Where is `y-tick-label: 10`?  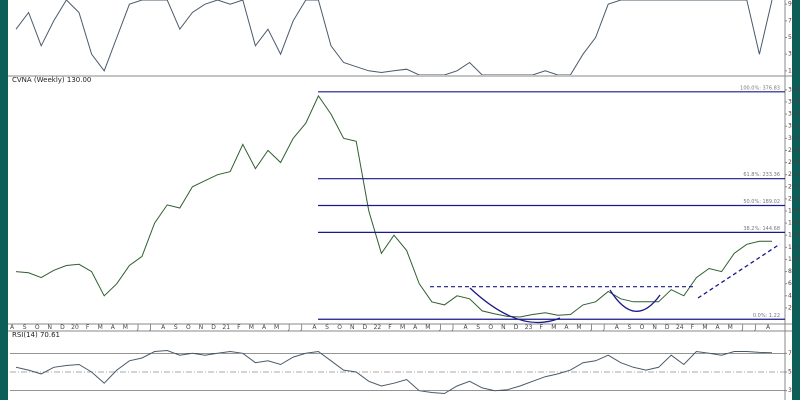
y-tick-label: 10 is located at coordinates (792, 70).